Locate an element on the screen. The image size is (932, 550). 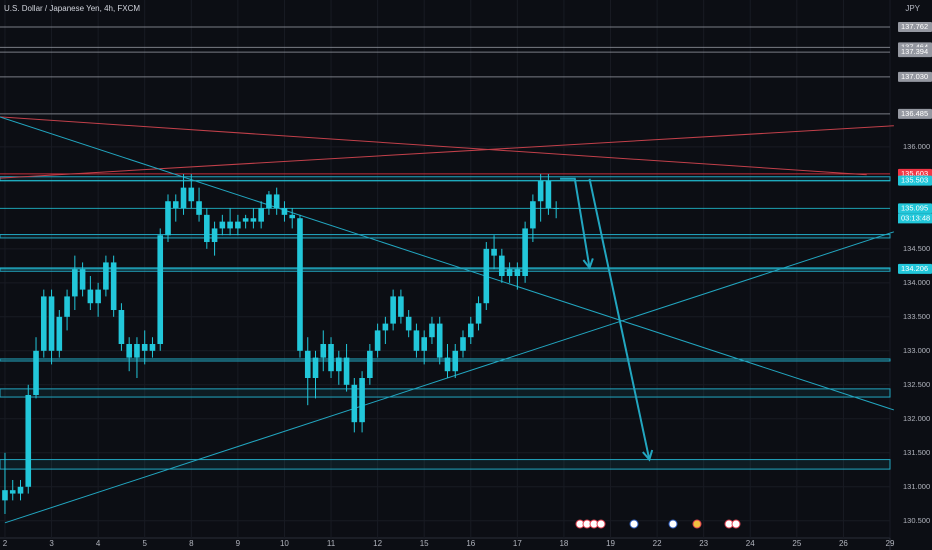
y-tick-label: 131.500 is located at coordinates (916, 452).